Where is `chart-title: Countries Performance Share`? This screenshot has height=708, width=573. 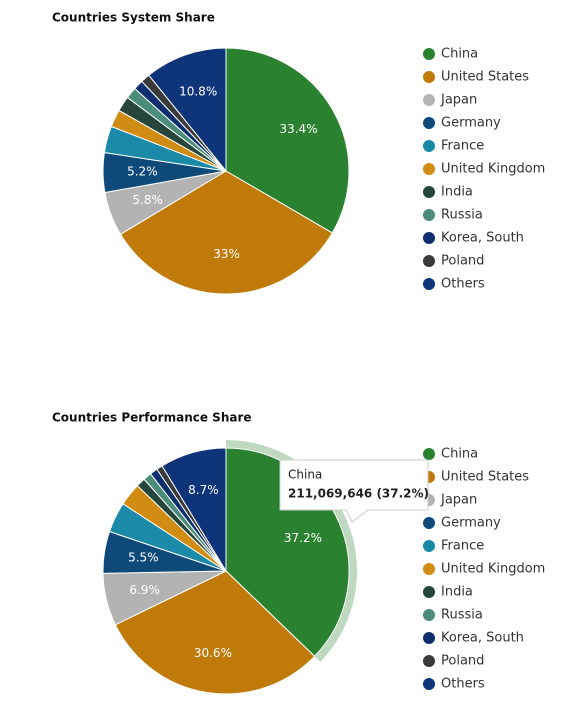
chart-title: Countries Performance Share is located at coordinates (152, 418).